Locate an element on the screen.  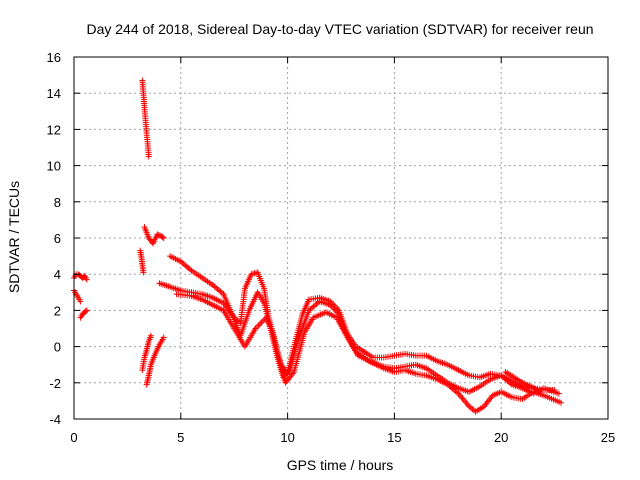
y-tick-label: 0 is located at coordinates (57, 347).